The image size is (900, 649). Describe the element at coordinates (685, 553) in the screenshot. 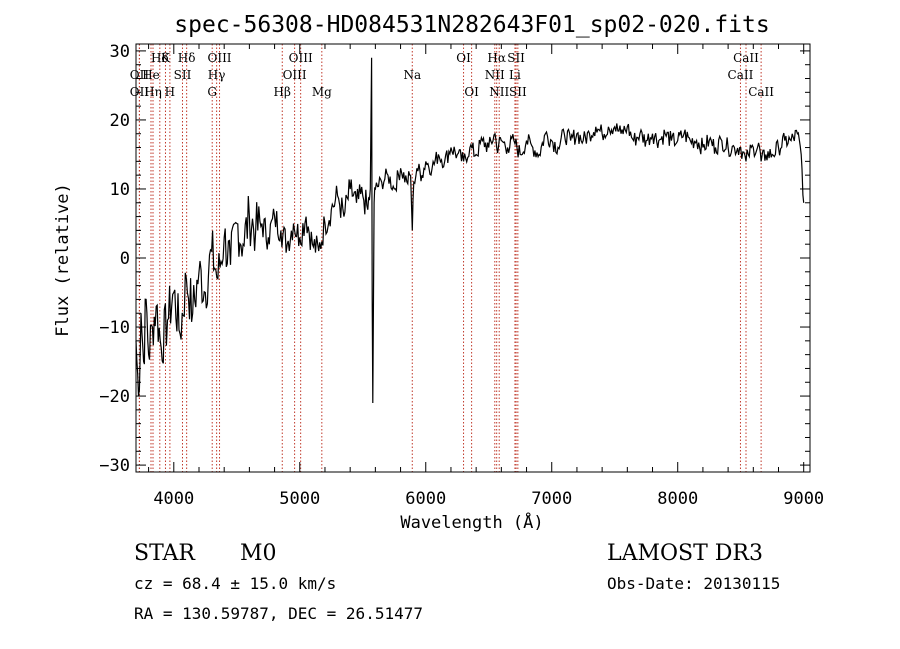

I see `survey-name: LAMOST DR3` at that location.